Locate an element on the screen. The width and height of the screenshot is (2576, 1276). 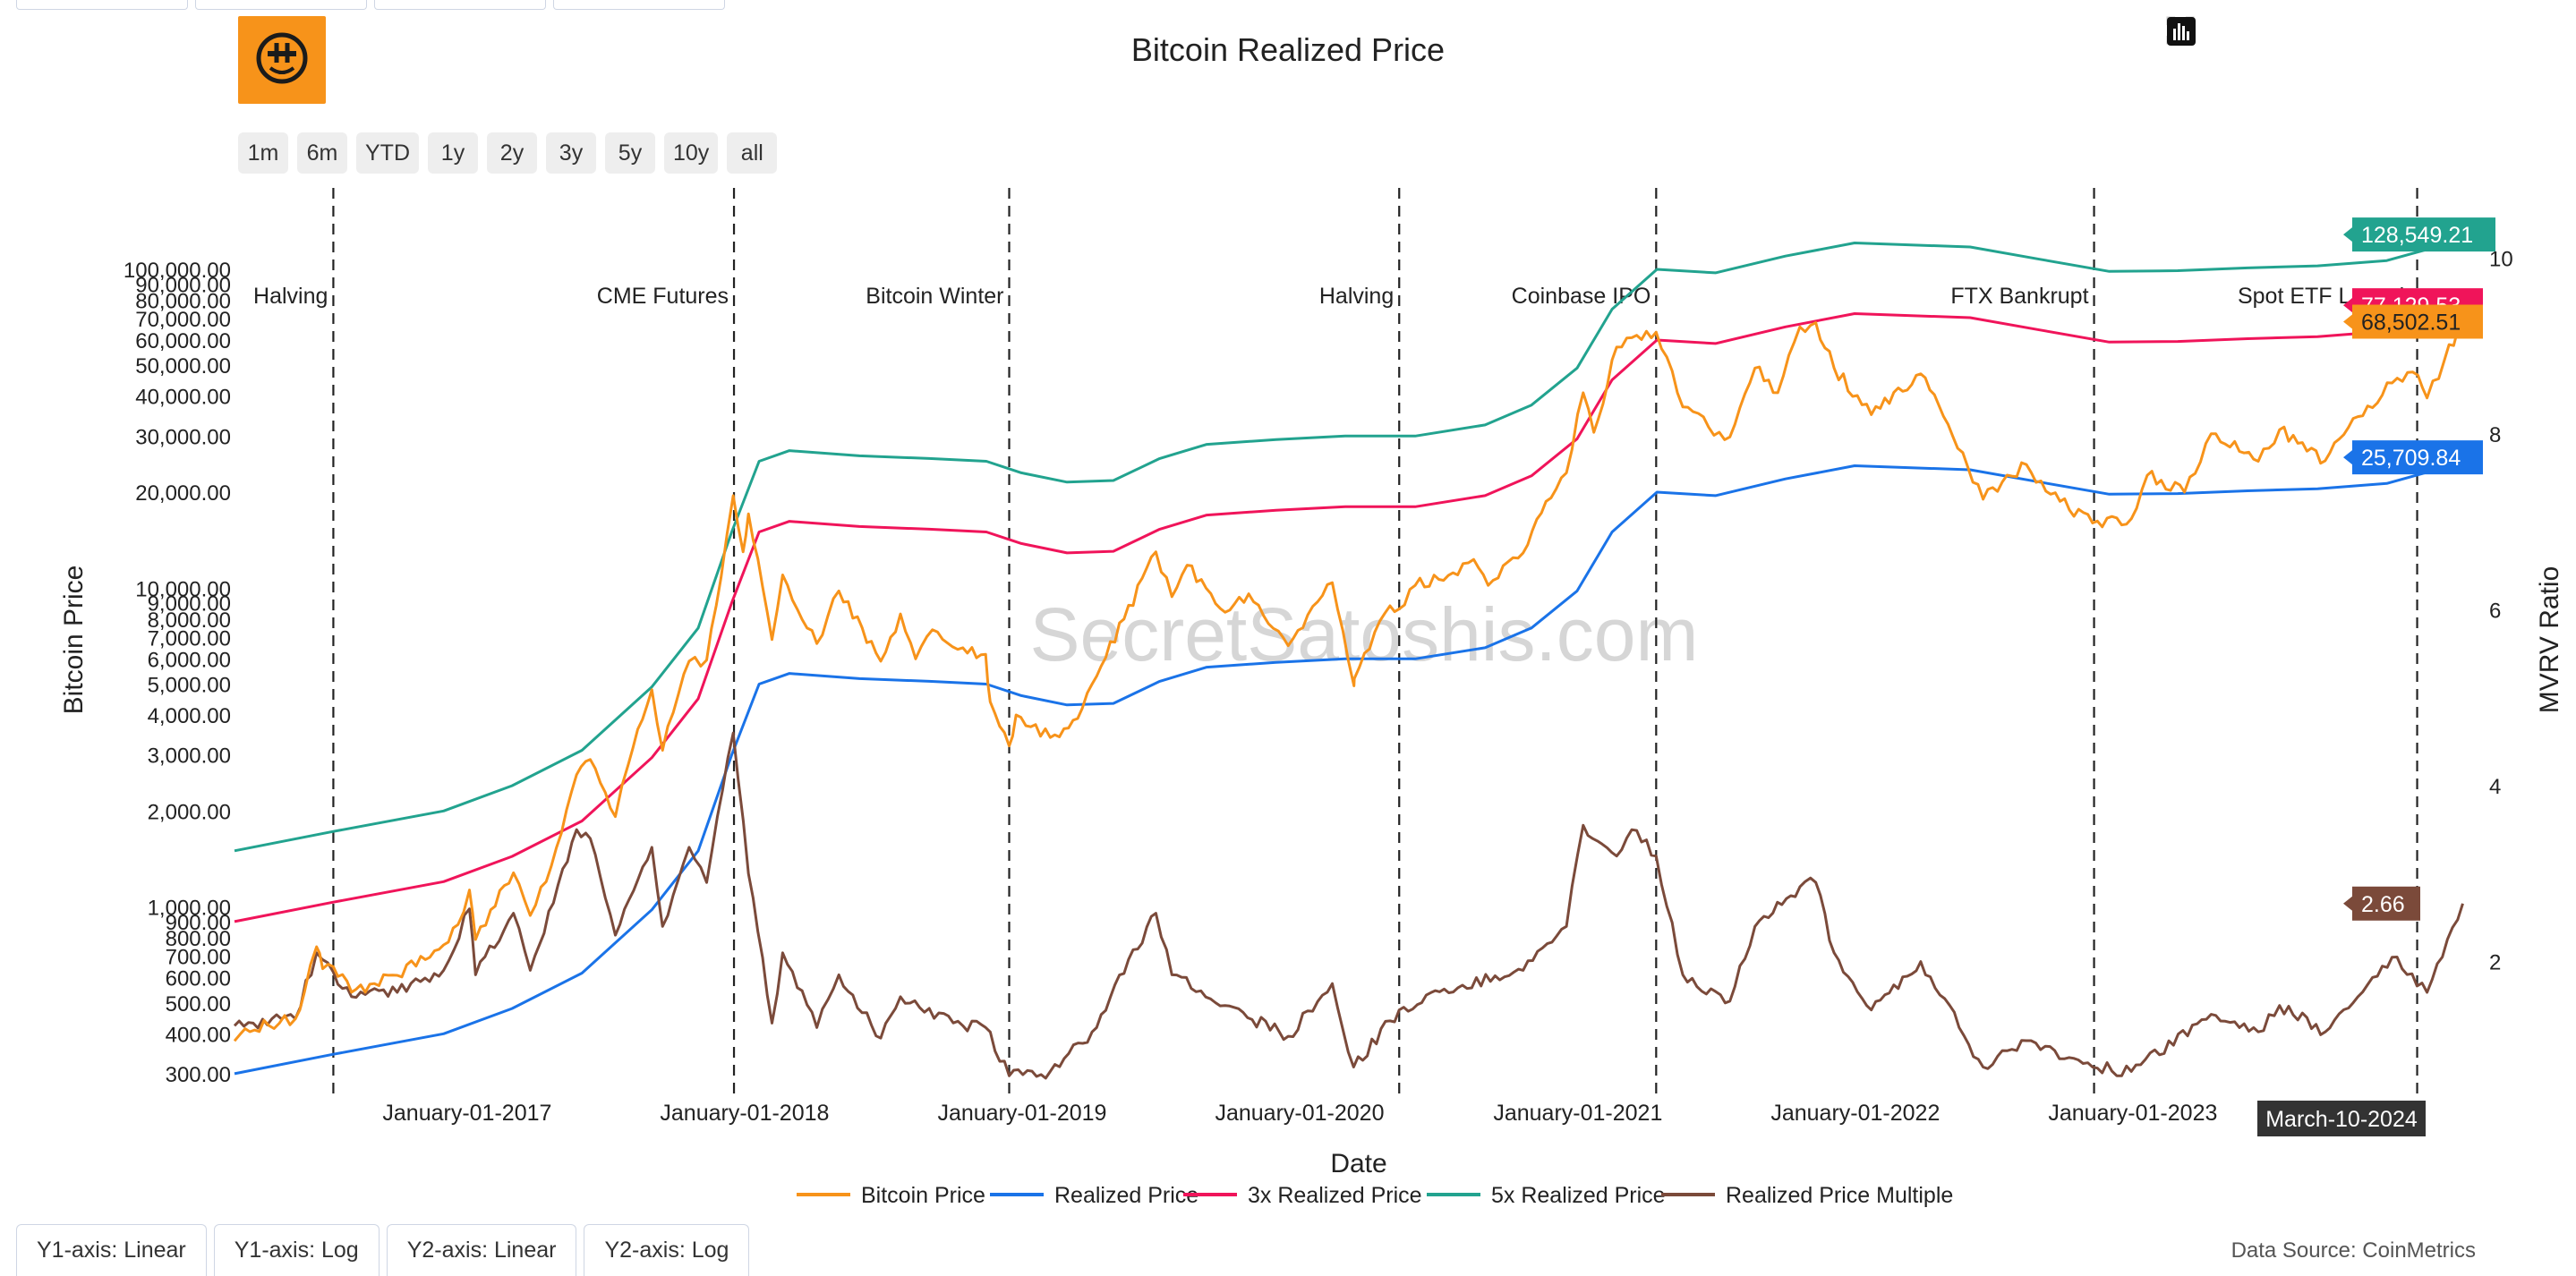
legend-label: Realized Price Multiple is located at coordinates (1839, 1195).